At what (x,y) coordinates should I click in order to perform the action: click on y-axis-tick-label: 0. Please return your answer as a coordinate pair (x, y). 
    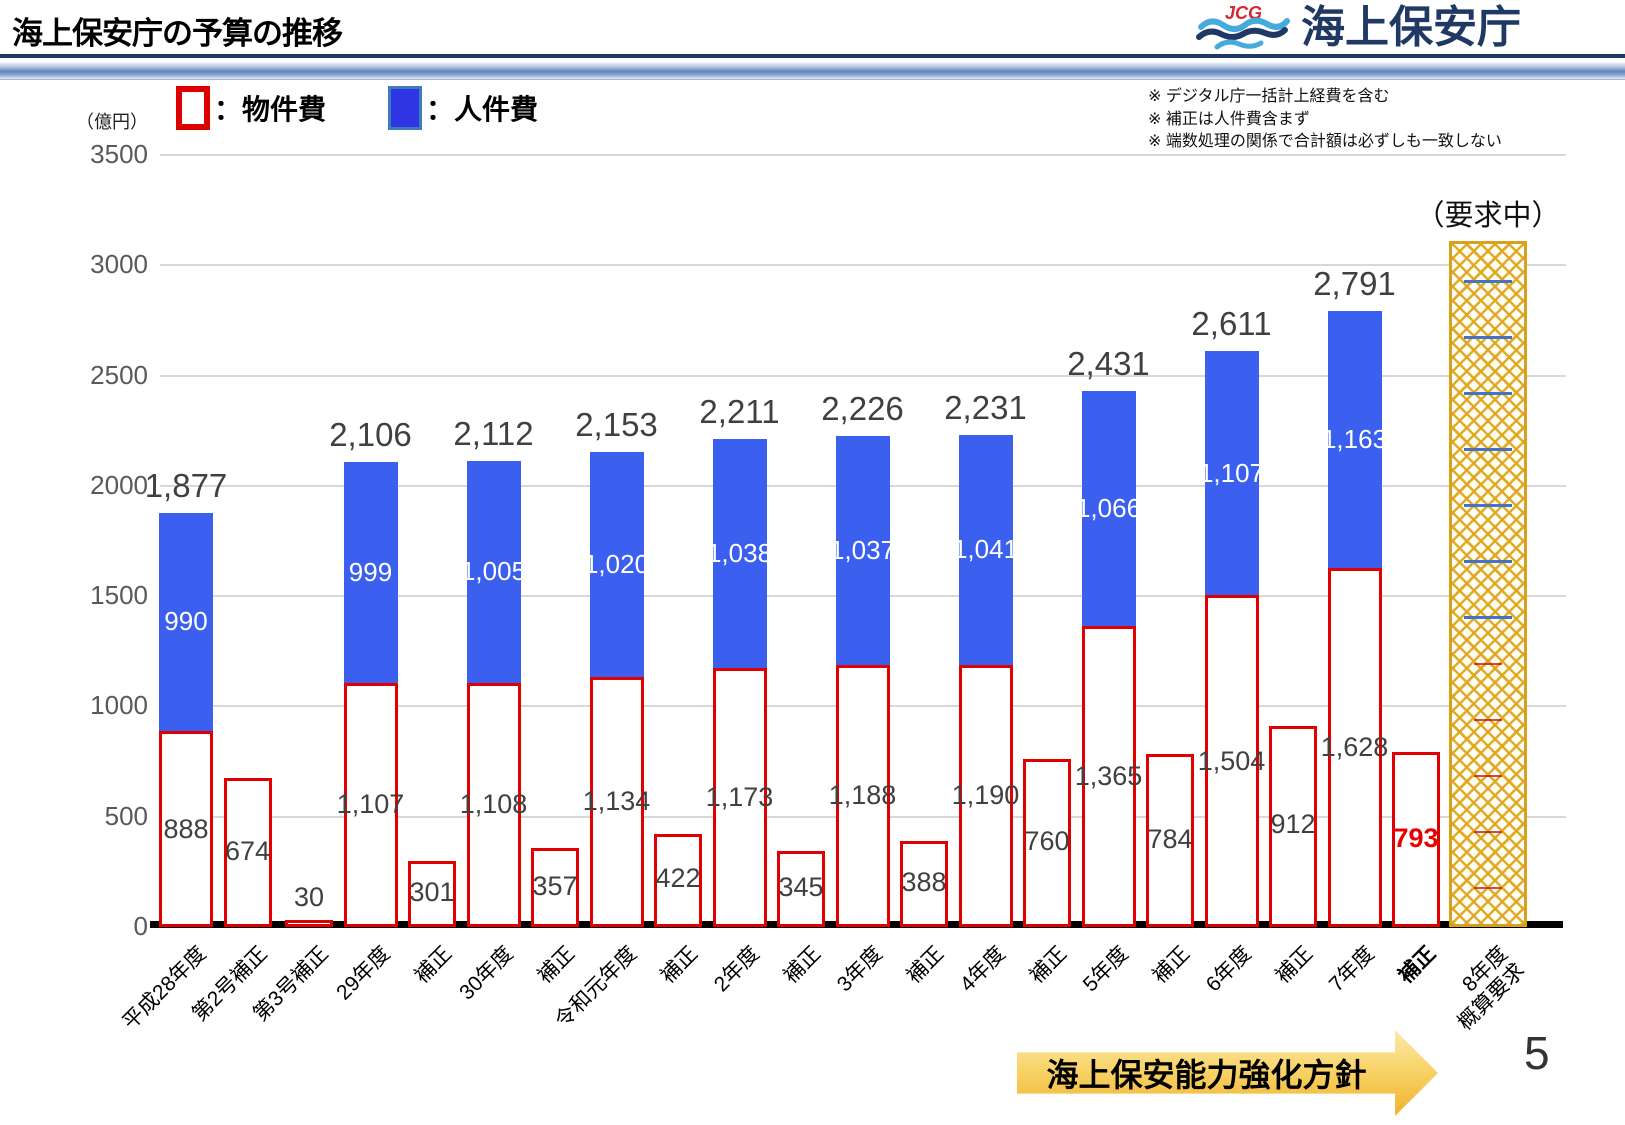
    Looking at the image, I should click on (140, 926).